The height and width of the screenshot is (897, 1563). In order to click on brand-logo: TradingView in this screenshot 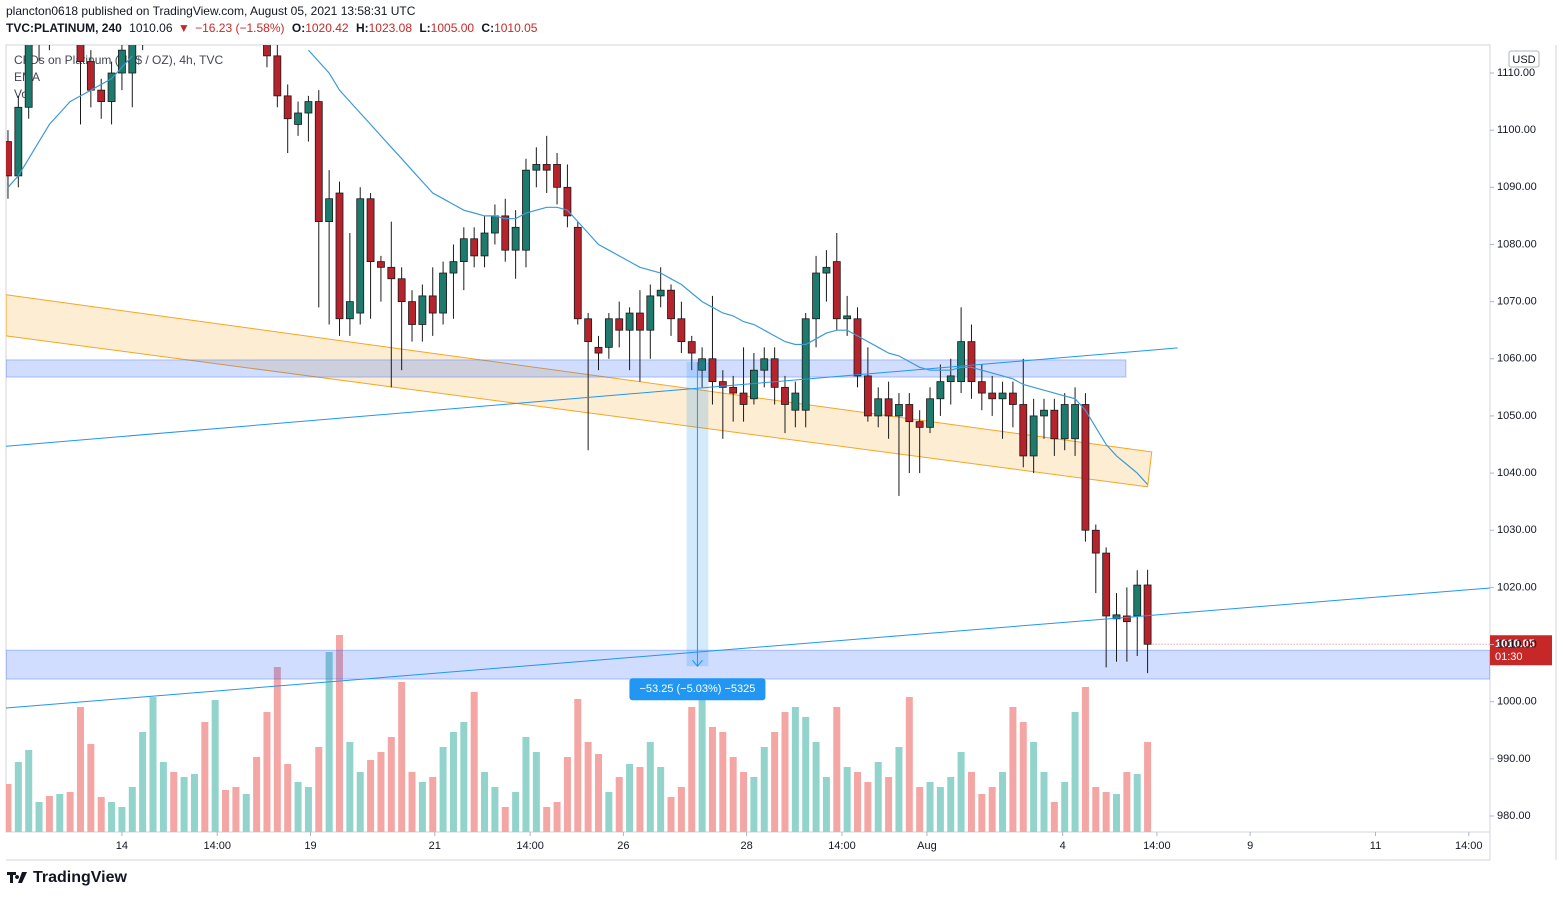, I will do `click(67, 877)`.